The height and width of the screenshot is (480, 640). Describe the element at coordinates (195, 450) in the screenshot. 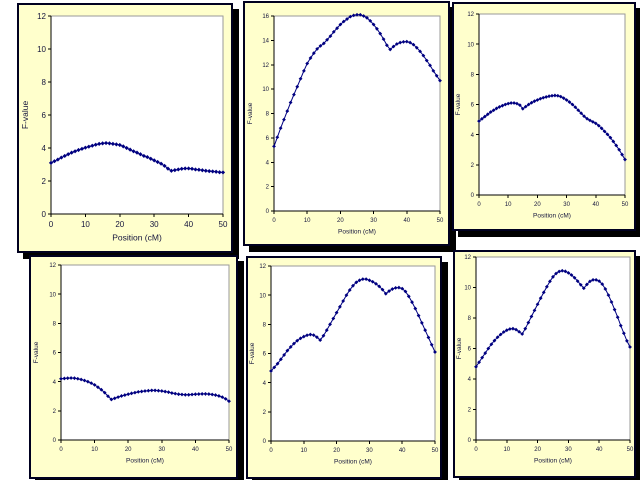

I see `x-tick-label: 40` at that location.